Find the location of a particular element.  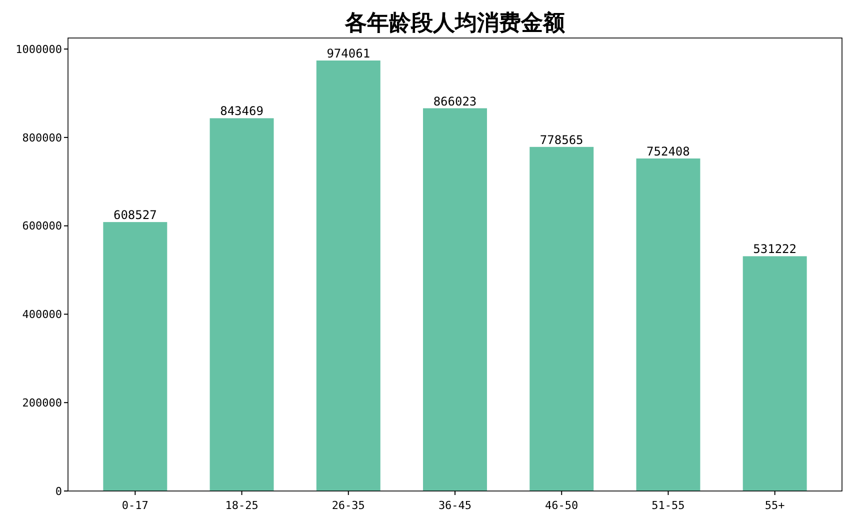

x-tick-label: 18-25 is located at coordinates (241, 505).